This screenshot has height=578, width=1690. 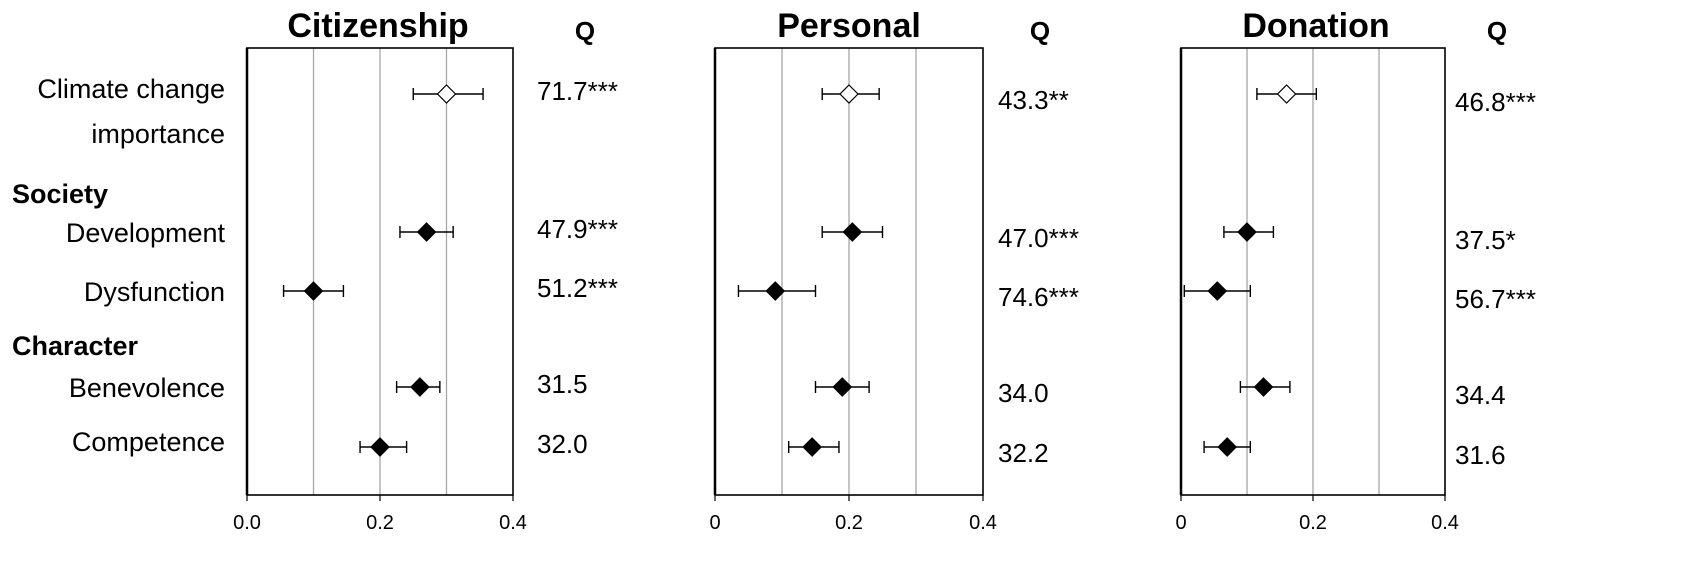 What do you see at coordinates (562, 384) in the screenshot?
I see `citizenship-q-value-benevolence: 31.5` at bounding box center [562, 384].